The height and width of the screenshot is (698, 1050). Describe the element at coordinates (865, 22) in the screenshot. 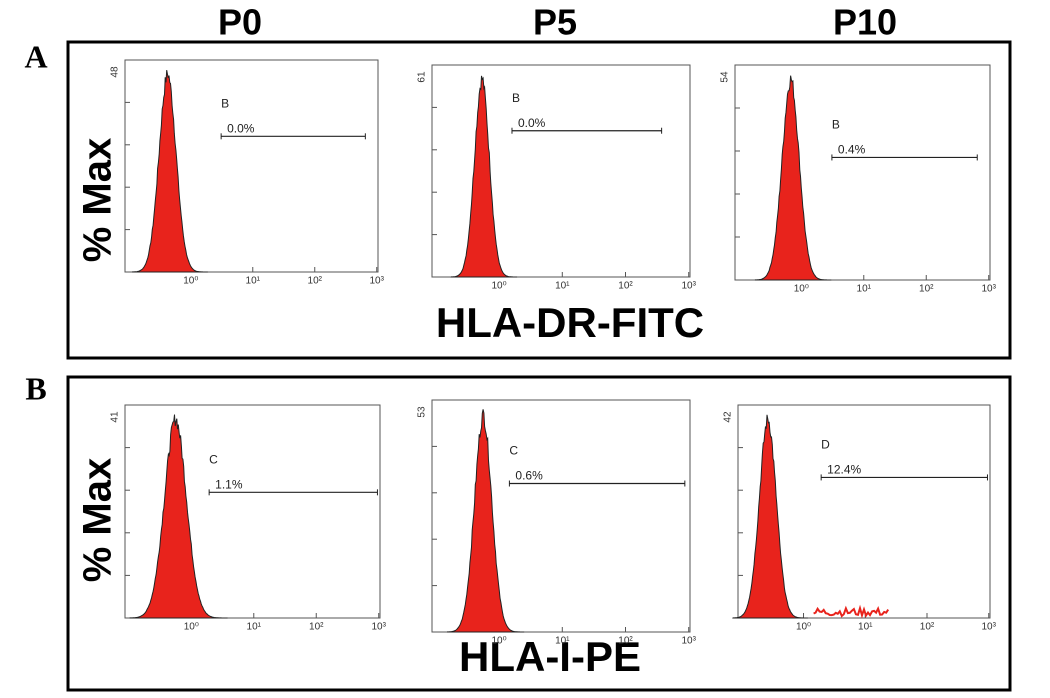

I see `column-heading: P10` at that location.